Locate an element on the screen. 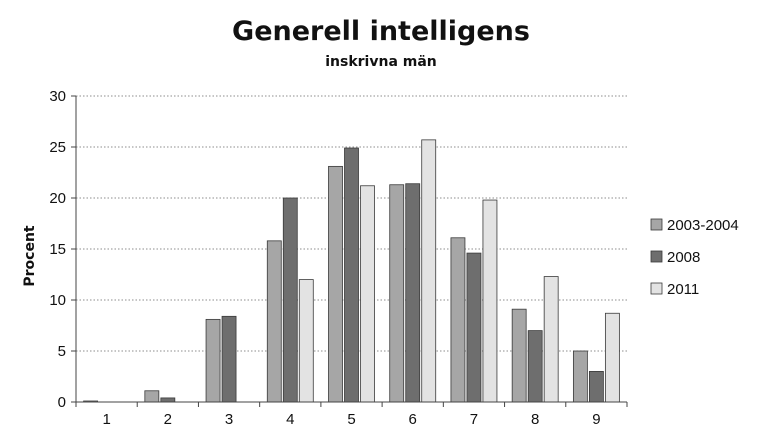 Image resolution: width=762 pixels, height=442 pixels. legend-item: 2008 is located at coordinates (675, 257).